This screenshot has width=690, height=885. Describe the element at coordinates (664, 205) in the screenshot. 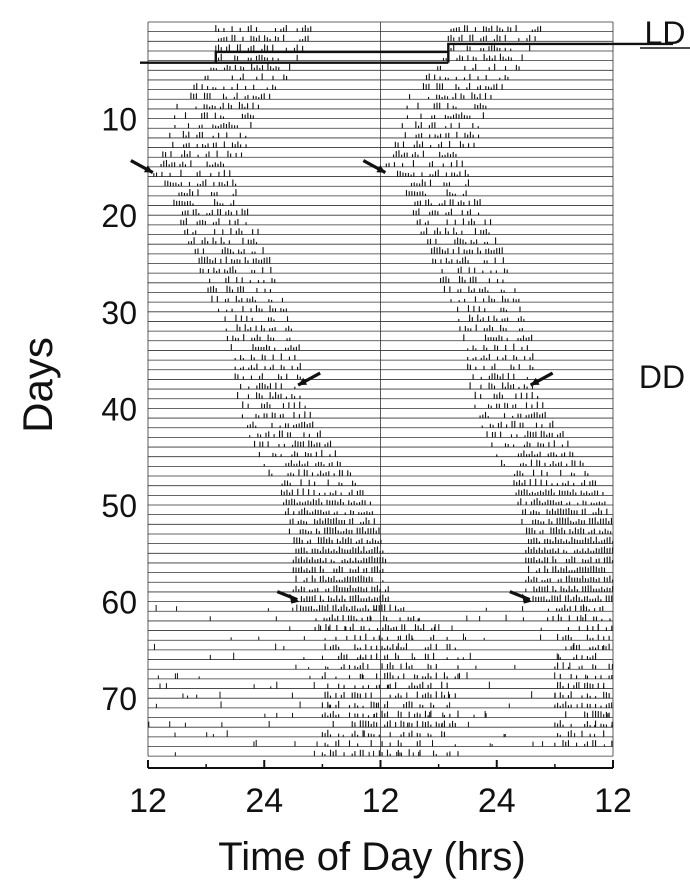

I see `condition-labels: LD DD` at that location.